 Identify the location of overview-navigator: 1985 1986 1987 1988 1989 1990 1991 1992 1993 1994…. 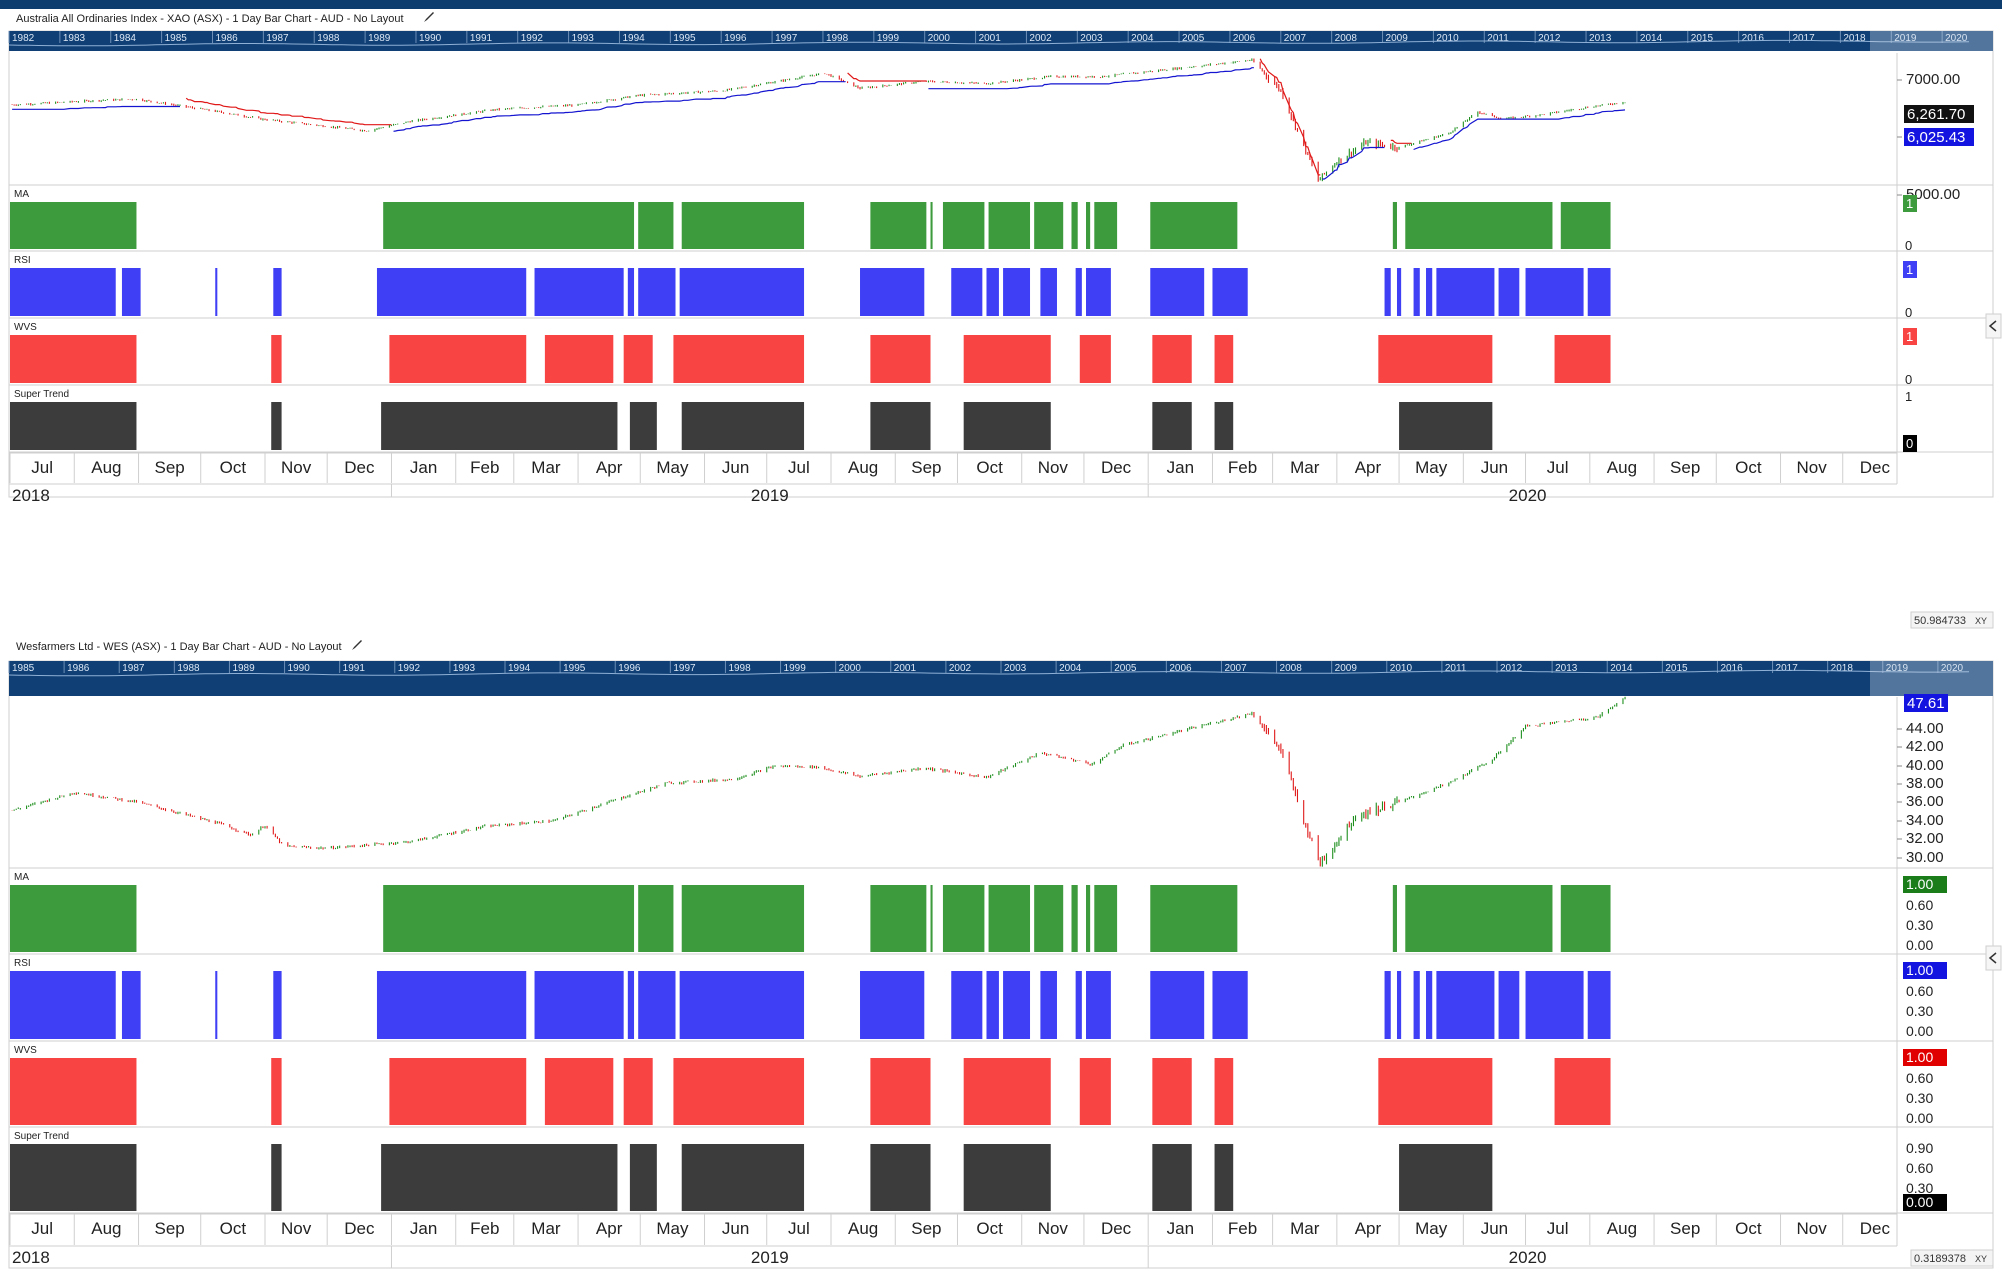
(1000, 678).